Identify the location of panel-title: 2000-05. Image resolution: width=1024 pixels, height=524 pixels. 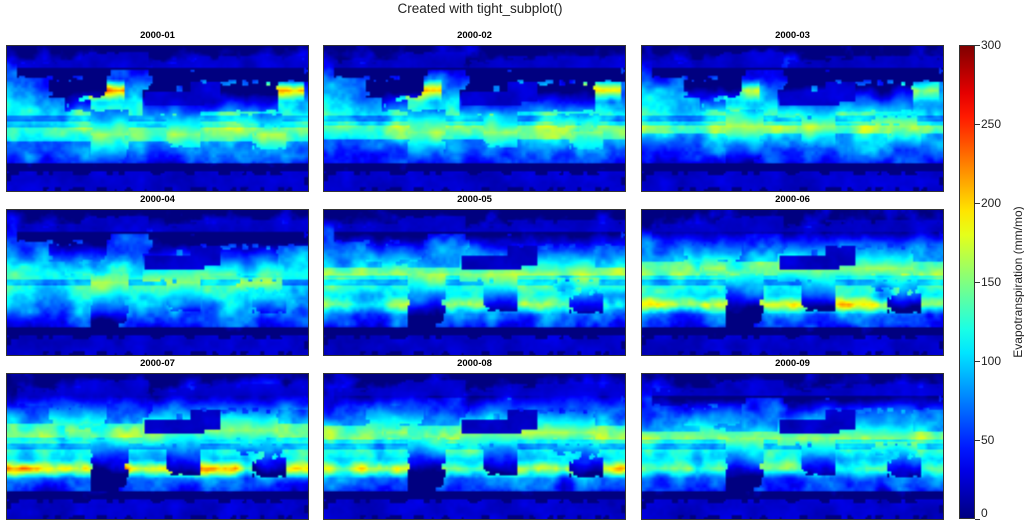
(474, 199).